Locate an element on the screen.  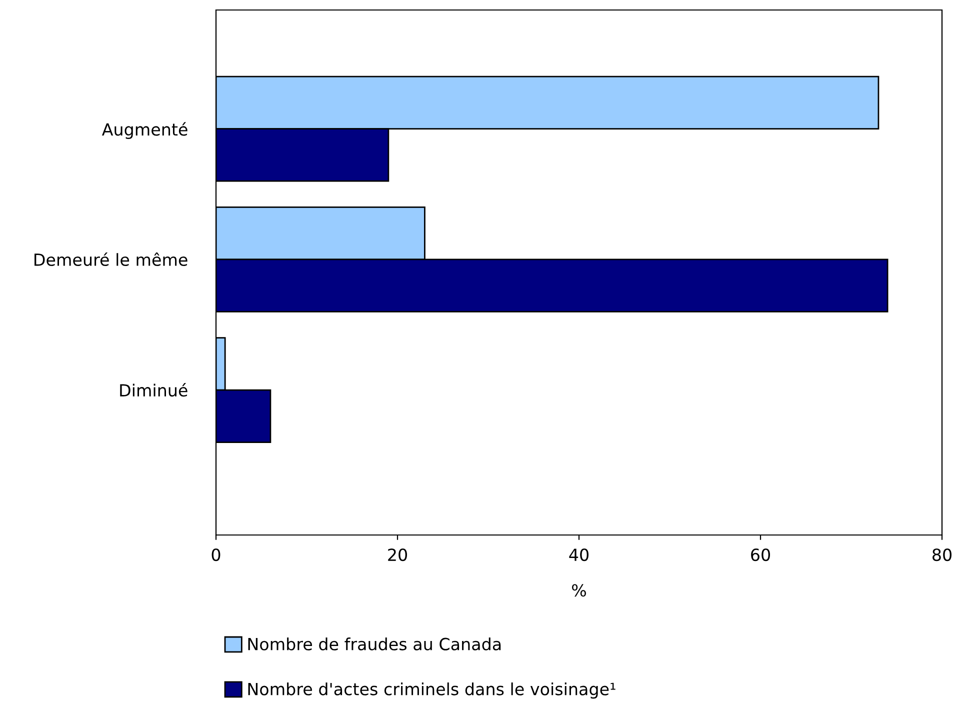
x-tick-label: 40 is located at coordinates (578, 555).